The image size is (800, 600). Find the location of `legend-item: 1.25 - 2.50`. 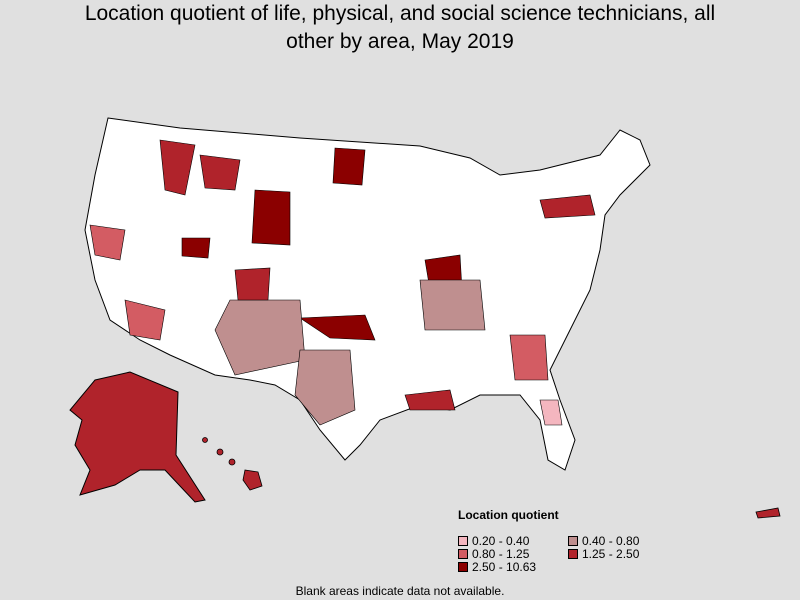

legend-item: 1.25 - 2.50 is located at coordinates (603, 554).